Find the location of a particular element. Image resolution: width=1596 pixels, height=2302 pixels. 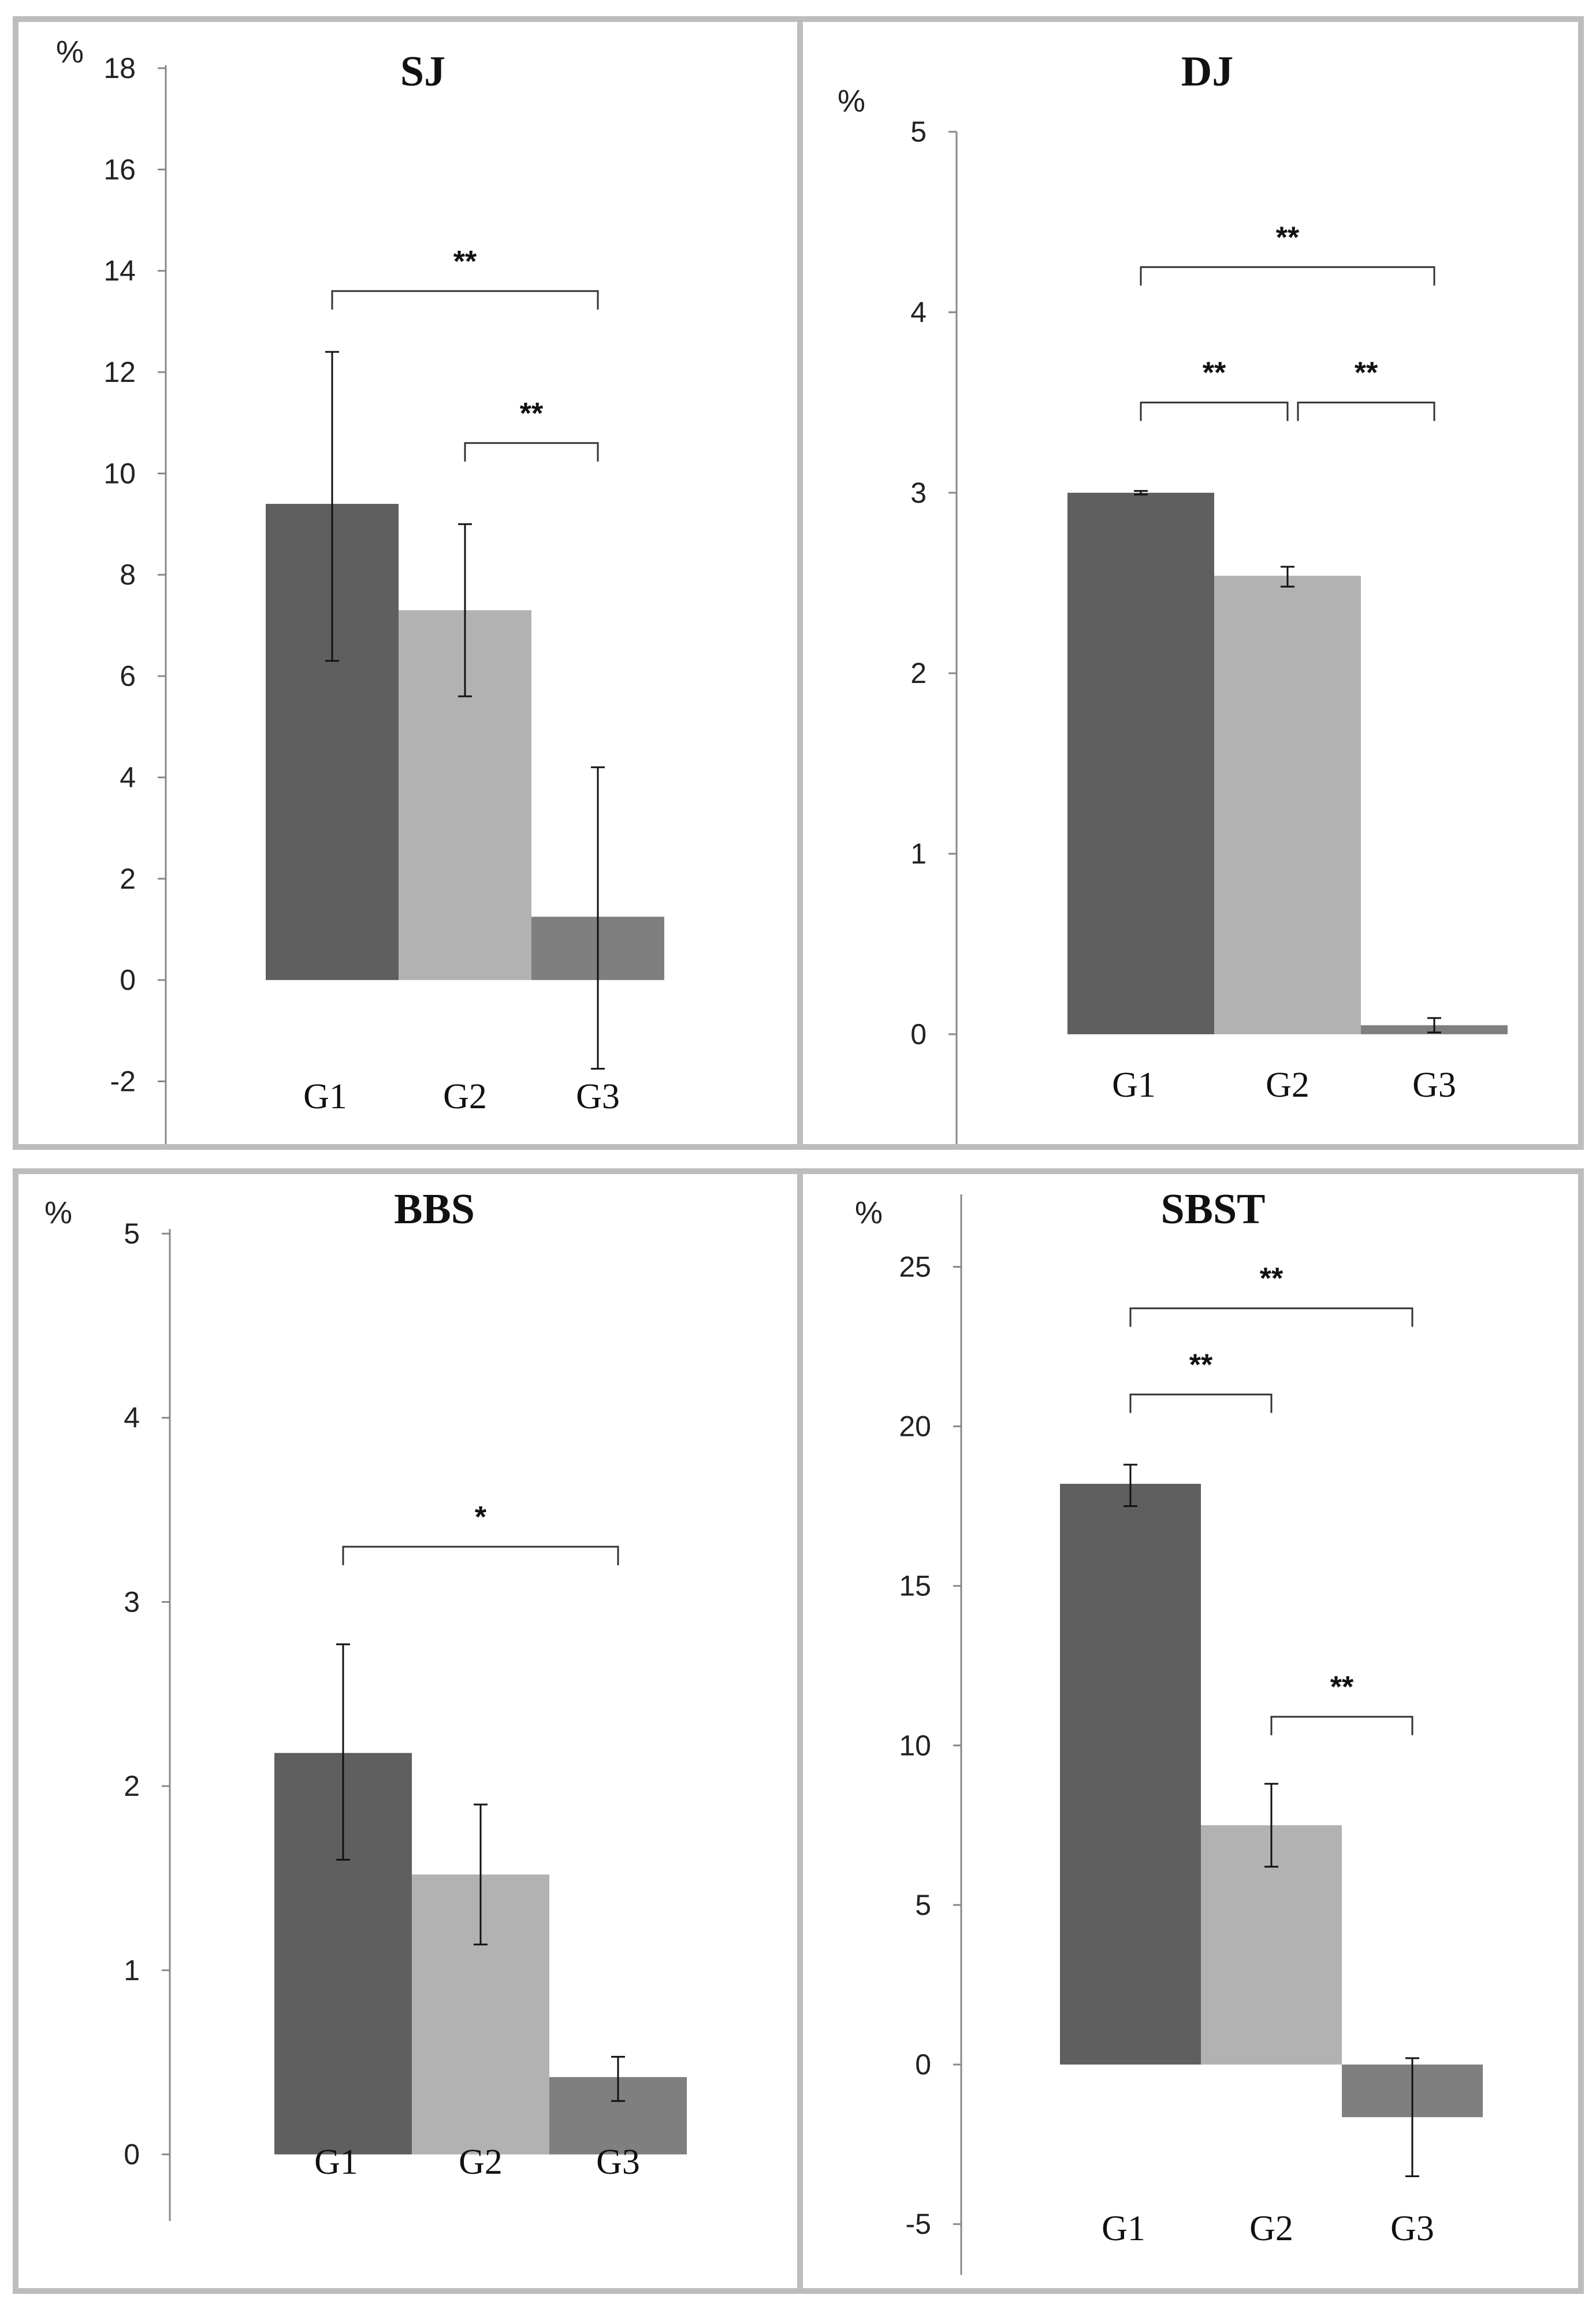

chart-title-sj: SJ is located at coordinates (422, 71).